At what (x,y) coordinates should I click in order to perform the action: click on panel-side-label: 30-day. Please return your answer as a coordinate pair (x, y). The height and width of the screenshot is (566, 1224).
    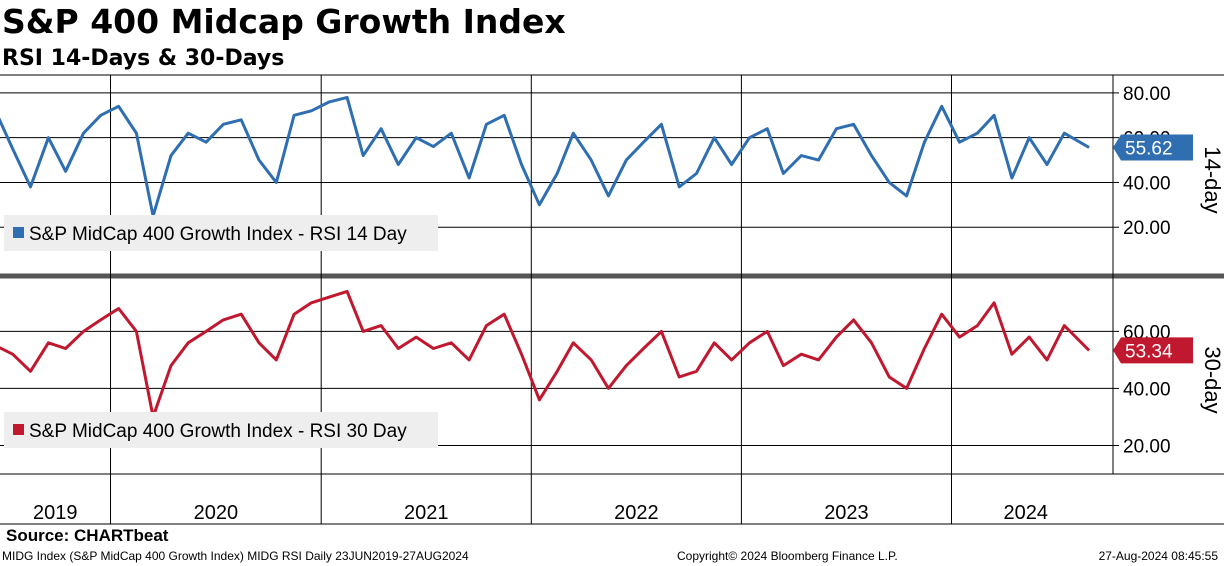
    Looking at the image, I should click on (1212, 379).